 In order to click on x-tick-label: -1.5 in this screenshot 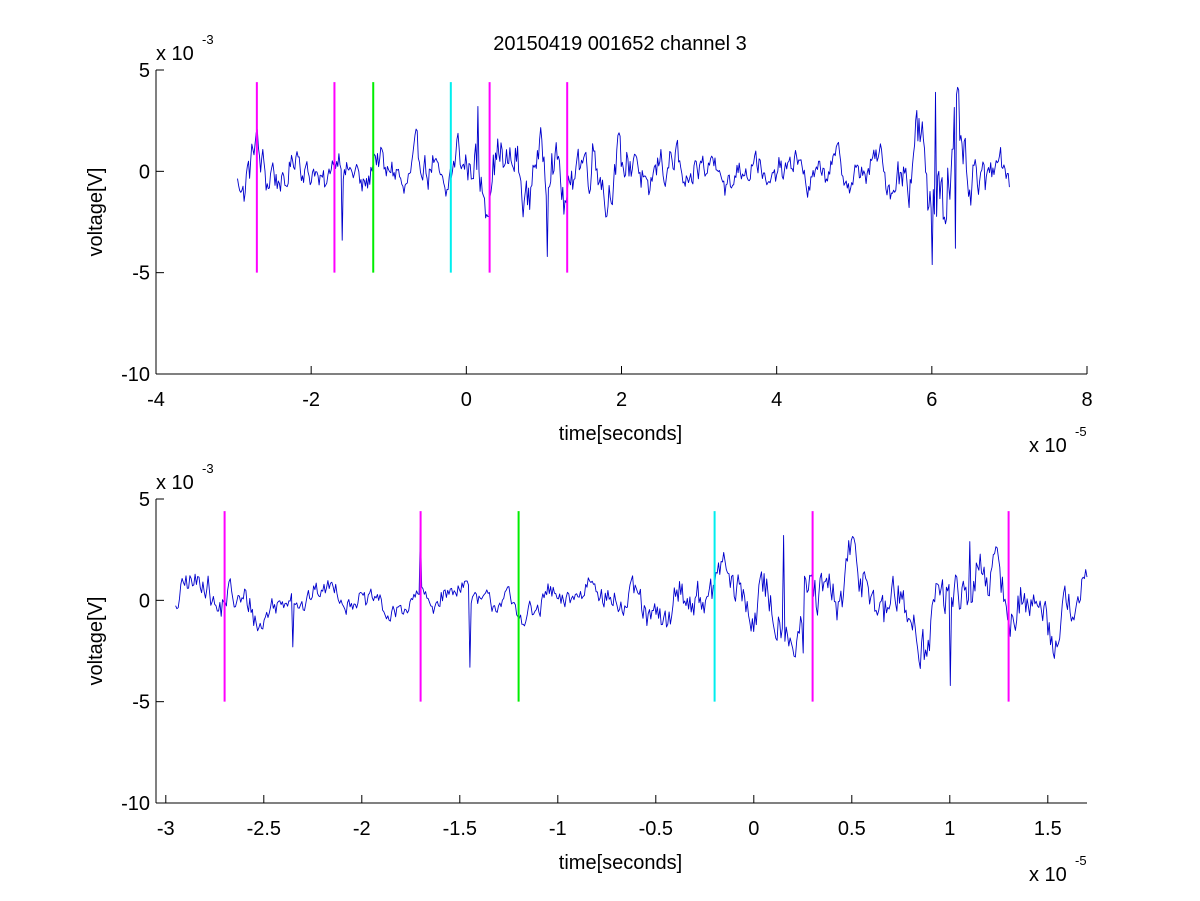, I will do `click(460, 829)`.